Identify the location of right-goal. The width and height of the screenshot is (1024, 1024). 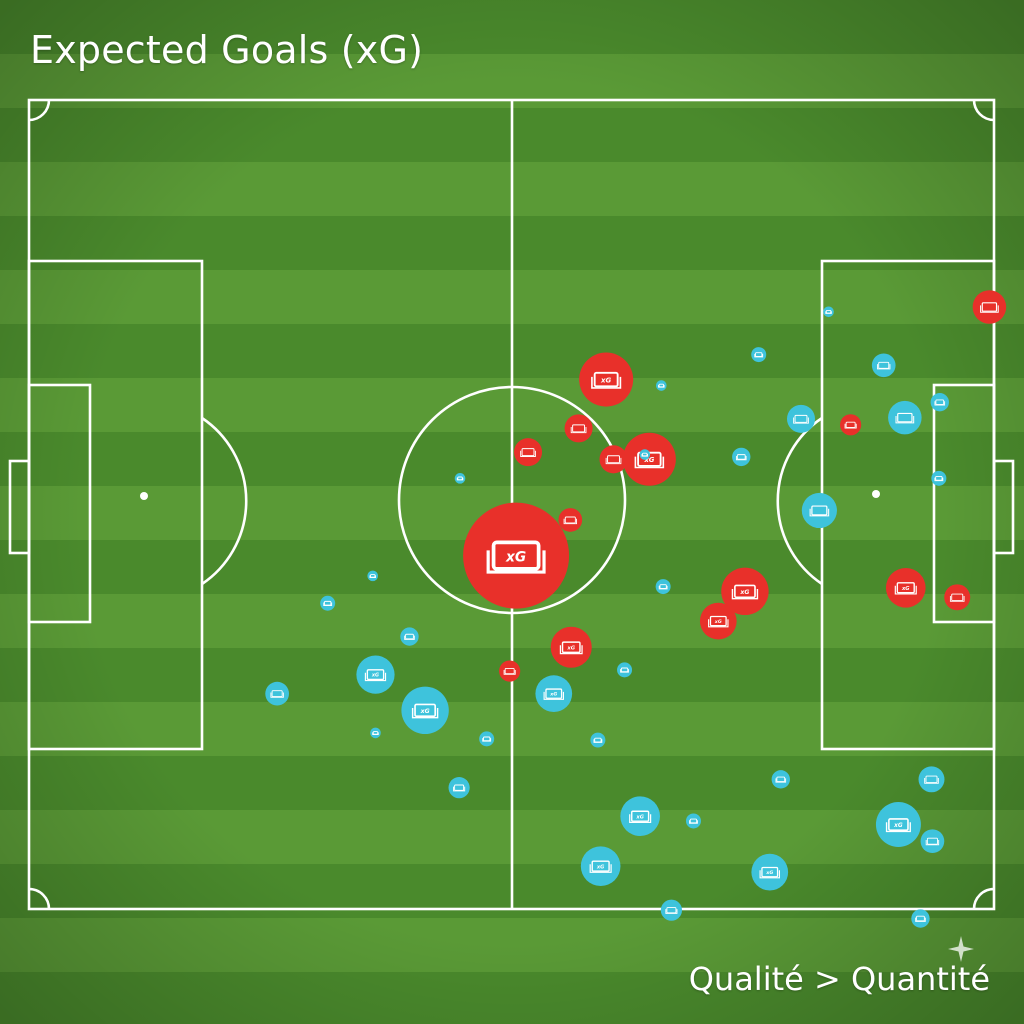
(1003, 507).